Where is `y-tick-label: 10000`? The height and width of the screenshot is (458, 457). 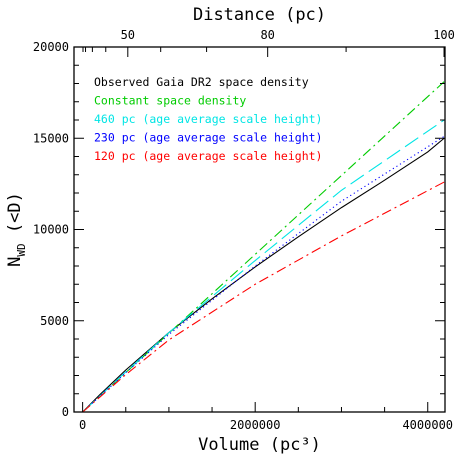 y-tick-label: 10000 is located at coordinates (51, 230).